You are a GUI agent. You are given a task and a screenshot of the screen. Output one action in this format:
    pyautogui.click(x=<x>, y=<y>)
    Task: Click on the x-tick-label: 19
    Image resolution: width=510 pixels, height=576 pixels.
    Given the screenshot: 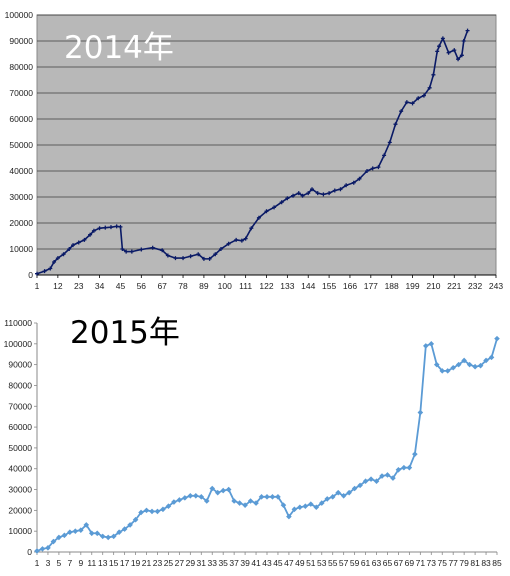 What is the action you would take?
    pyautogui.click(x=136, y=563)
    